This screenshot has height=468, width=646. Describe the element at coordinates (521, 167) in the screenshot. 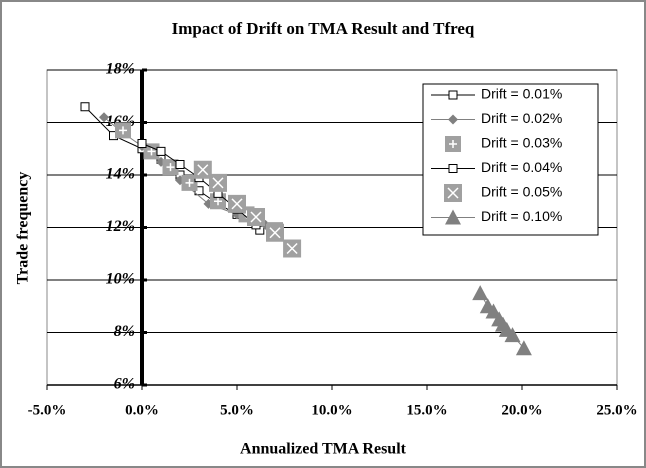

I see `legend-label: Drift = 0.04%` at that location.